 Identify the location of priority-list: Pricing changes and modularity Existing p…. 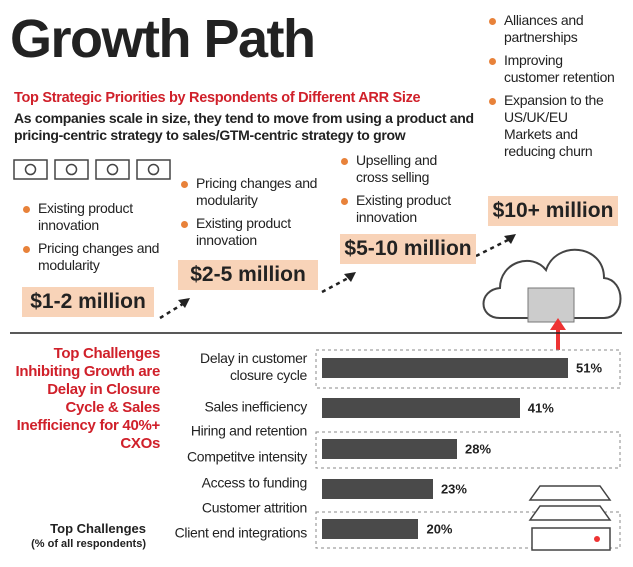
(250, 215).